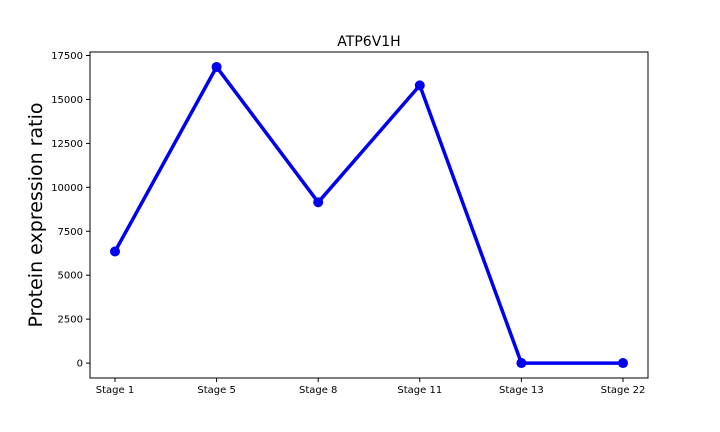 This screenshot has width=720, height=432. What do you see at coordinates (67, 188) in the screenshot?
I see `y-tick-label: 10000` at bounding box center [67, 188].